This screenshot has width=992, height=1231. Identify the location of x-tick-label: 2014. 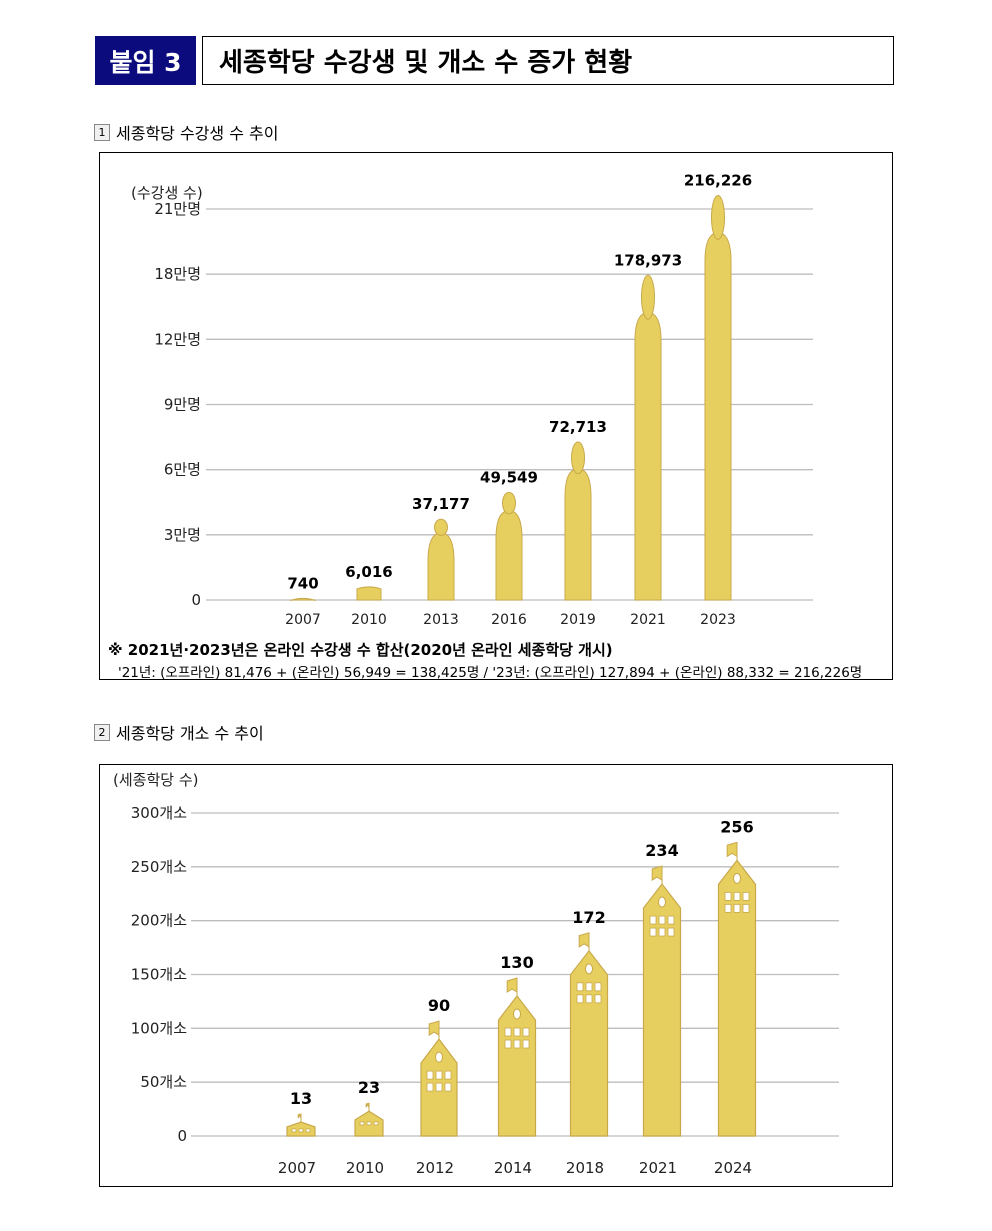
(513, 1168).